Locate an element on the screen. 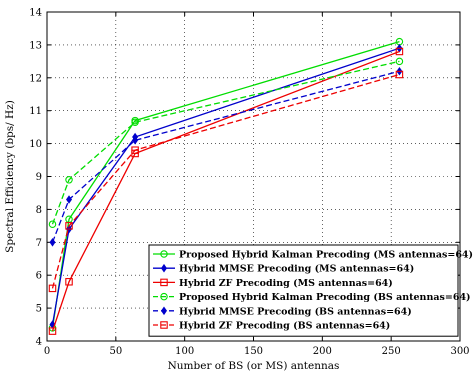 Image resolution: width=476 pixels, height=378 pixels. legend-entry: Hybrid MMSE Precoding (MS antennas=64) is located at coordinates (283, 269).